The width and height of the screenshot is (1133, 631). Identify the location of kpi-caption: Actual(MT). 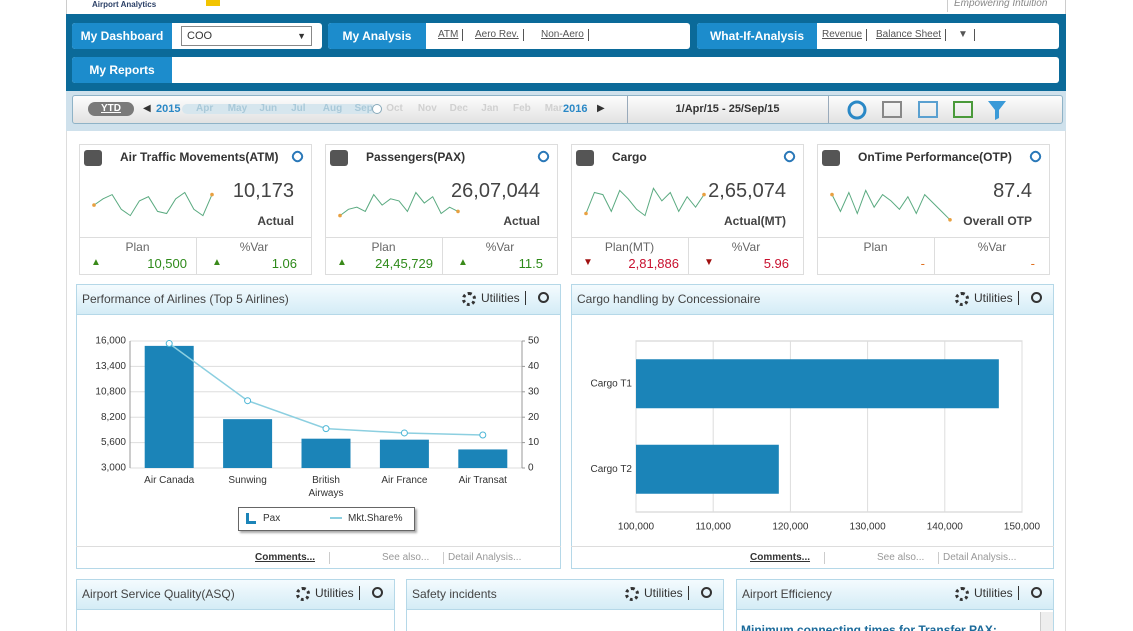
(755, 221).